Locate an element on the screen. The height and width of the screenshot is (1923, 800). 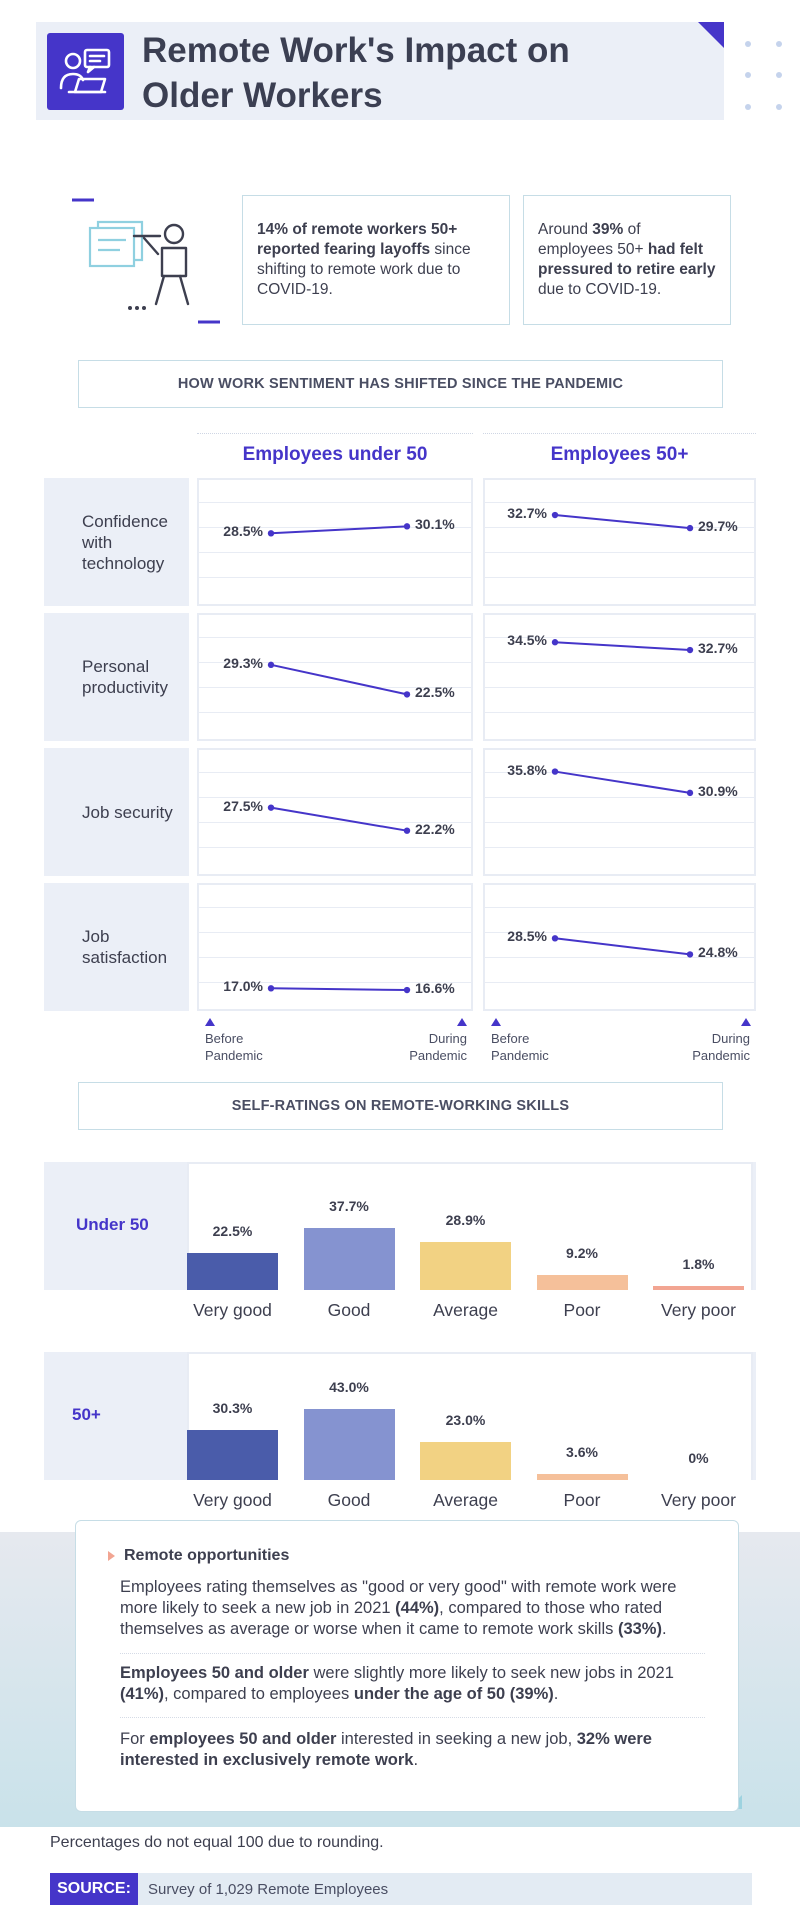
page-title: Remote Work's Impact on Older Workers is located at coordinates (402, 73).